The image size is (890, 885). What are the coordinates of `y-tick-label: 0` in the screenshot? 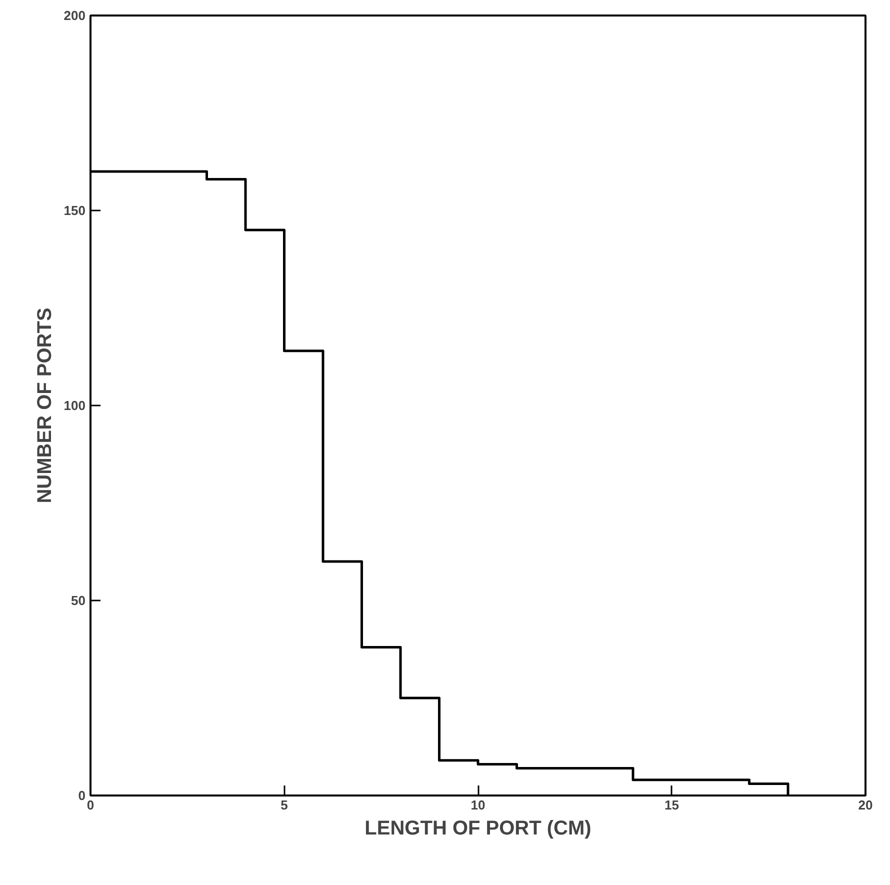 It's located at (82, 795).